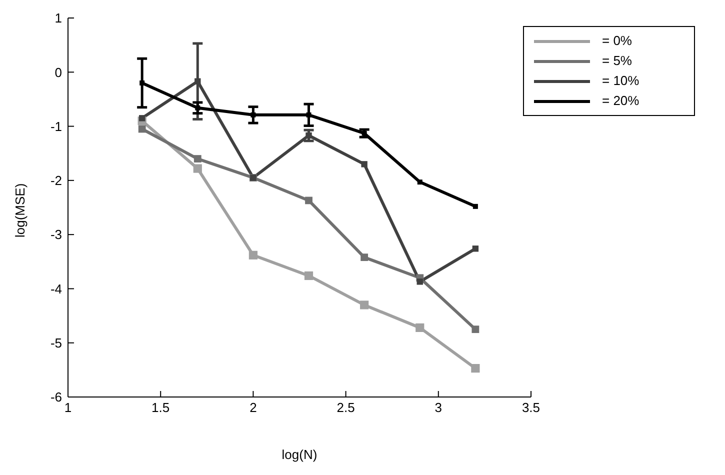  What do you see at coordinates (531, 408) in the screenshot?
I see `x-tick-label: 3.5` at bounding box center [531, 408].